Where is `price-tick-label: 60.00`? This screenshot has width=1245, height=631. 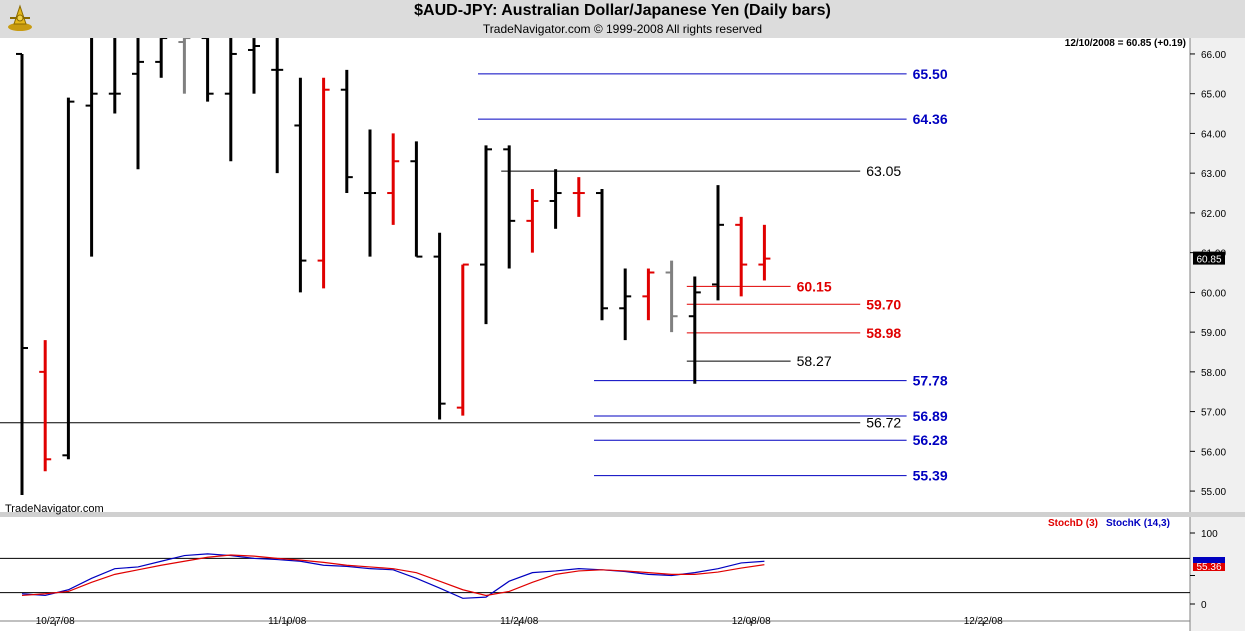
price-tick-label: 60.00 is located at coordinates (1213, 293).